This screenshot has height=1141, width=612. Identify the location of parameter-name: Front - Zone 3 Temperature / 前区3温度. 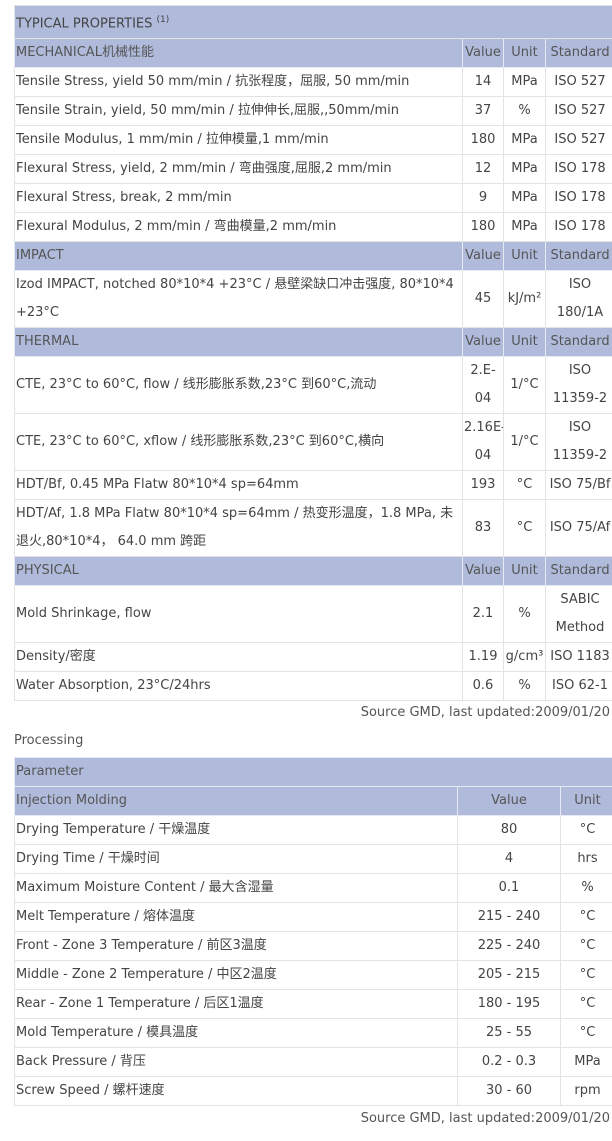
(236, 946).